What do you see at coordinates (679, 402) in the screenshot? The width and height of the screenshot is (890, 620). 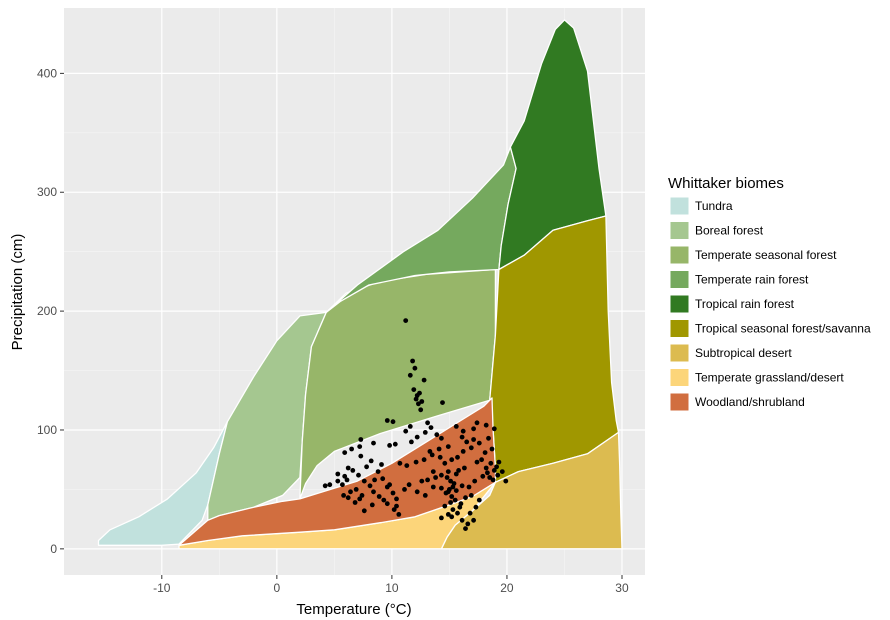 I see `legend-key-woodland-shrubland` at bounding box center [679, 402].